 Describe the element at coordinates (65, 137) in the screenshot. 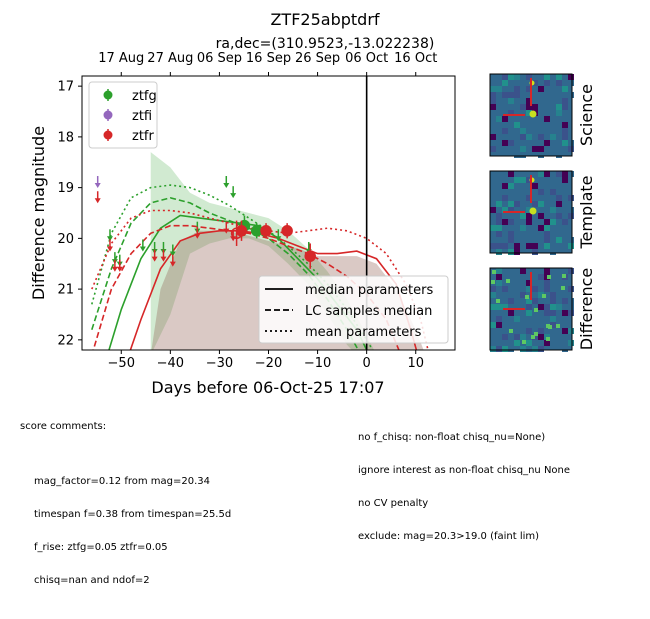

I see `y-tick-label: 18` at that location.